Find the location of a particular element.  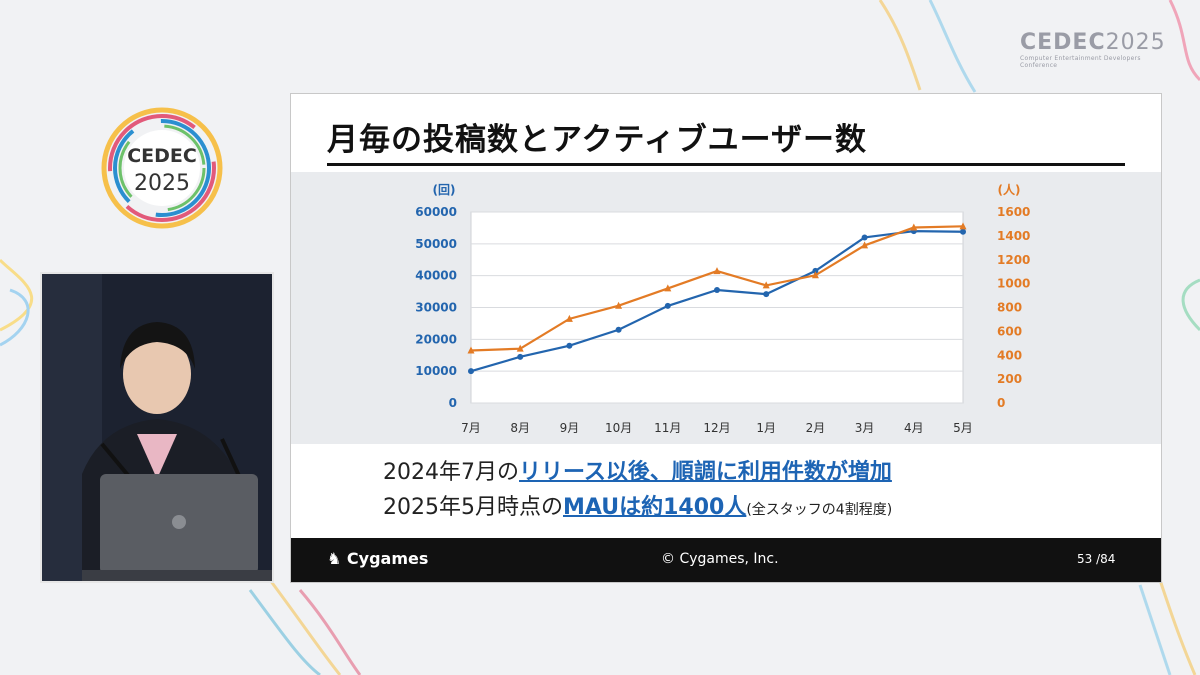

y-right-tick-label: 600 is located at coordinates (1009, 331).